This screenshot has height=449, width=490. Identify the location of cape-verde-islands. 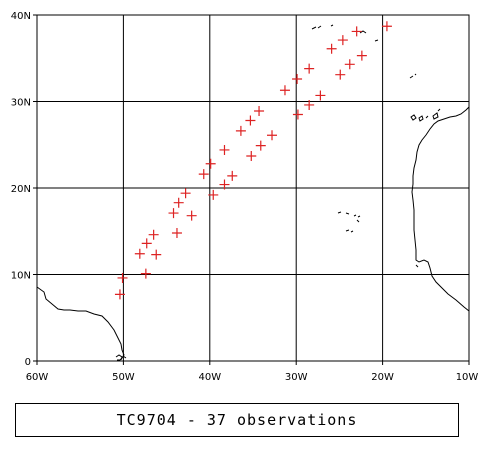
(349, 222).